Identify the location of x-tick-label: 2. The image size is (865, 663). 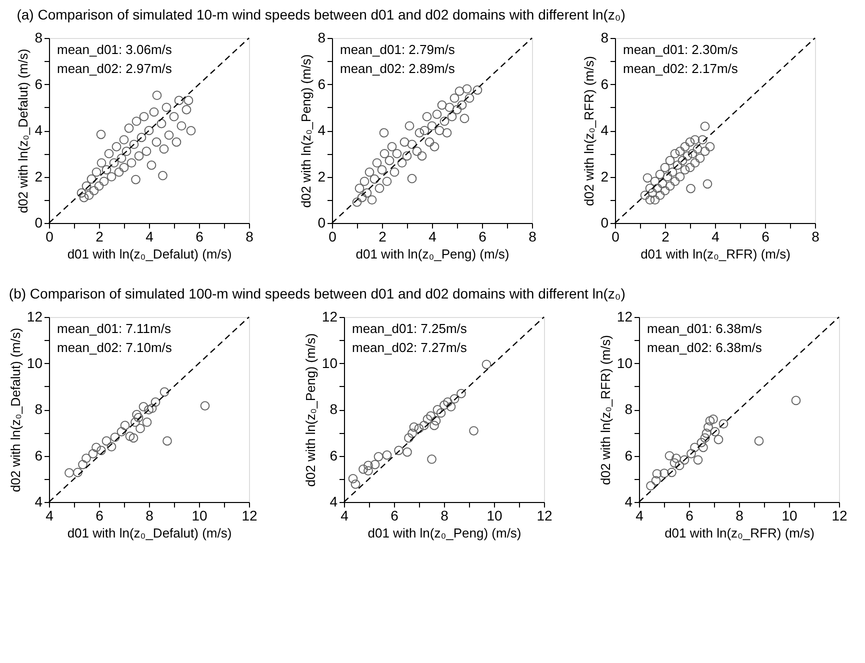
(100, 236).